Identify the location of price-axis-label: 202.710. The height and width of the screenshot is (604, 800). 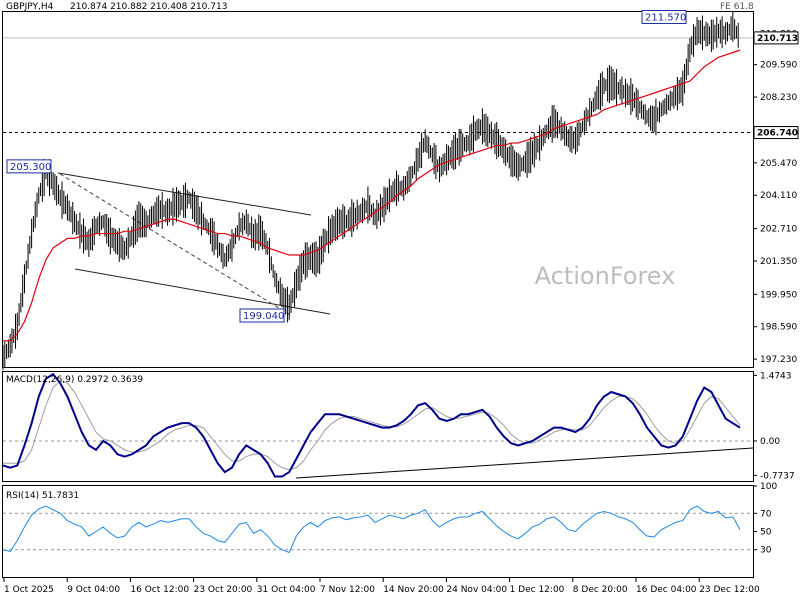
(778, 230).